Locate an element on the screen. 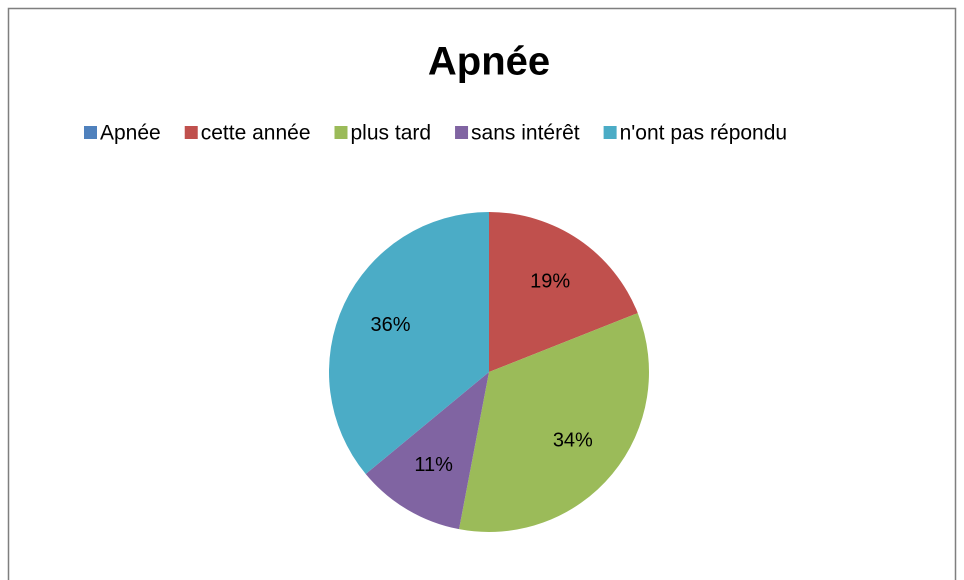  data-label: 36% is located at coordinates (391, 325).